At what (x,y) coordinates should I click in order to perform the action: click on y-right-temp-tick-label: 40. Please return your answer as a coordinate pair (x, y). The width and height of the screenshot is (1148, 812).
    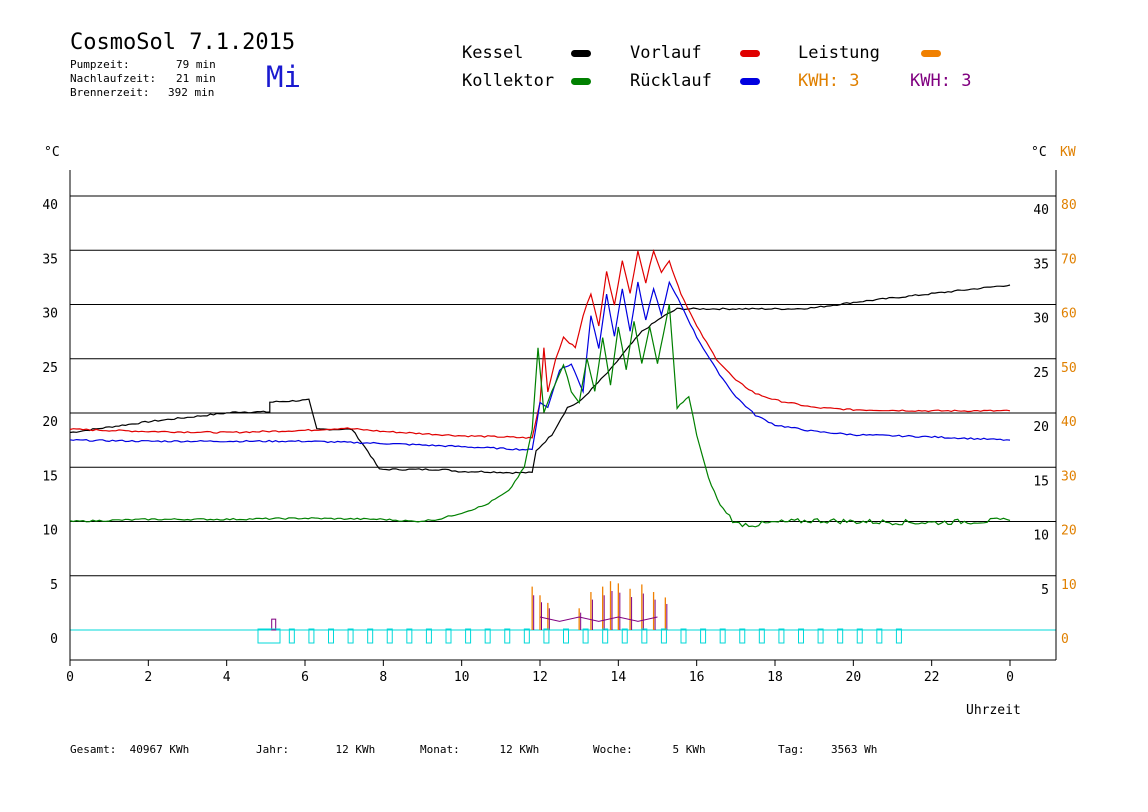
    Looking at the image, I should click on (1041, 210).